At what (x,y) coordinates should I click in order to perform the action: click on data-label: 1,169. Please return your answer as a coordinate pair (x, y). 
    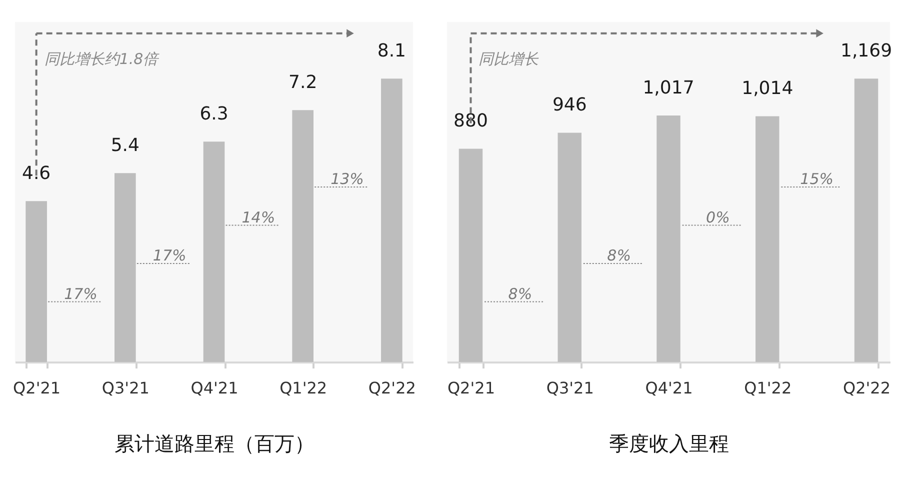
    Looking at the image, I should click on (866, 51).